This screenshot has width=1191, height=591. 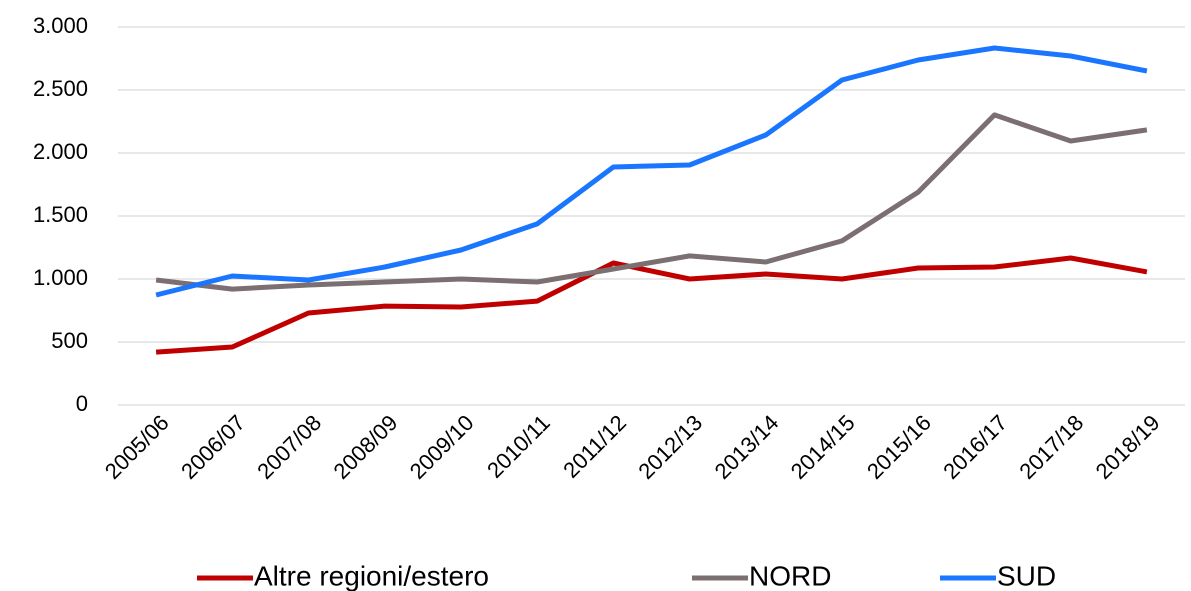 What do you see at coordinates (60, 25) in the screenshot?
I see `y-tick-label: 3.000` at bounding box center [60, 25].